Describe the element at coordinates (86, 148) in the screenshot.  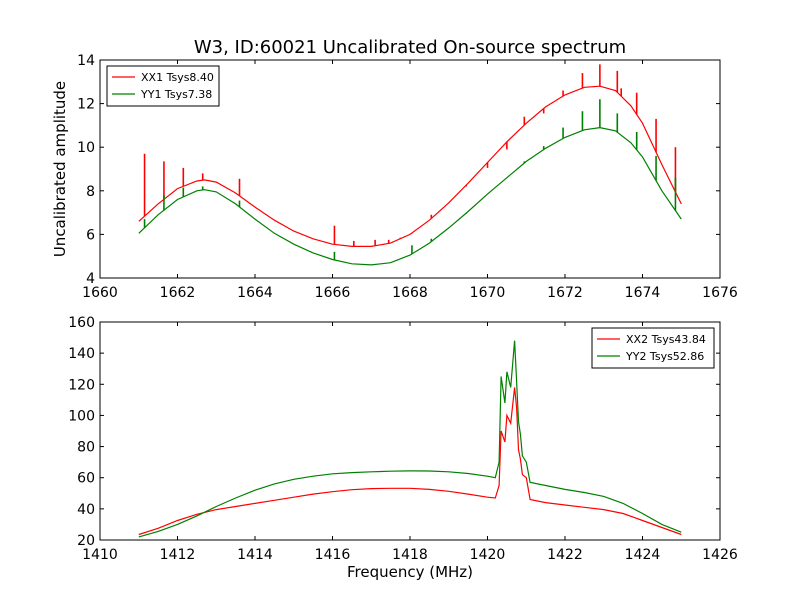
I see `y-tick-label: 10` at that location.